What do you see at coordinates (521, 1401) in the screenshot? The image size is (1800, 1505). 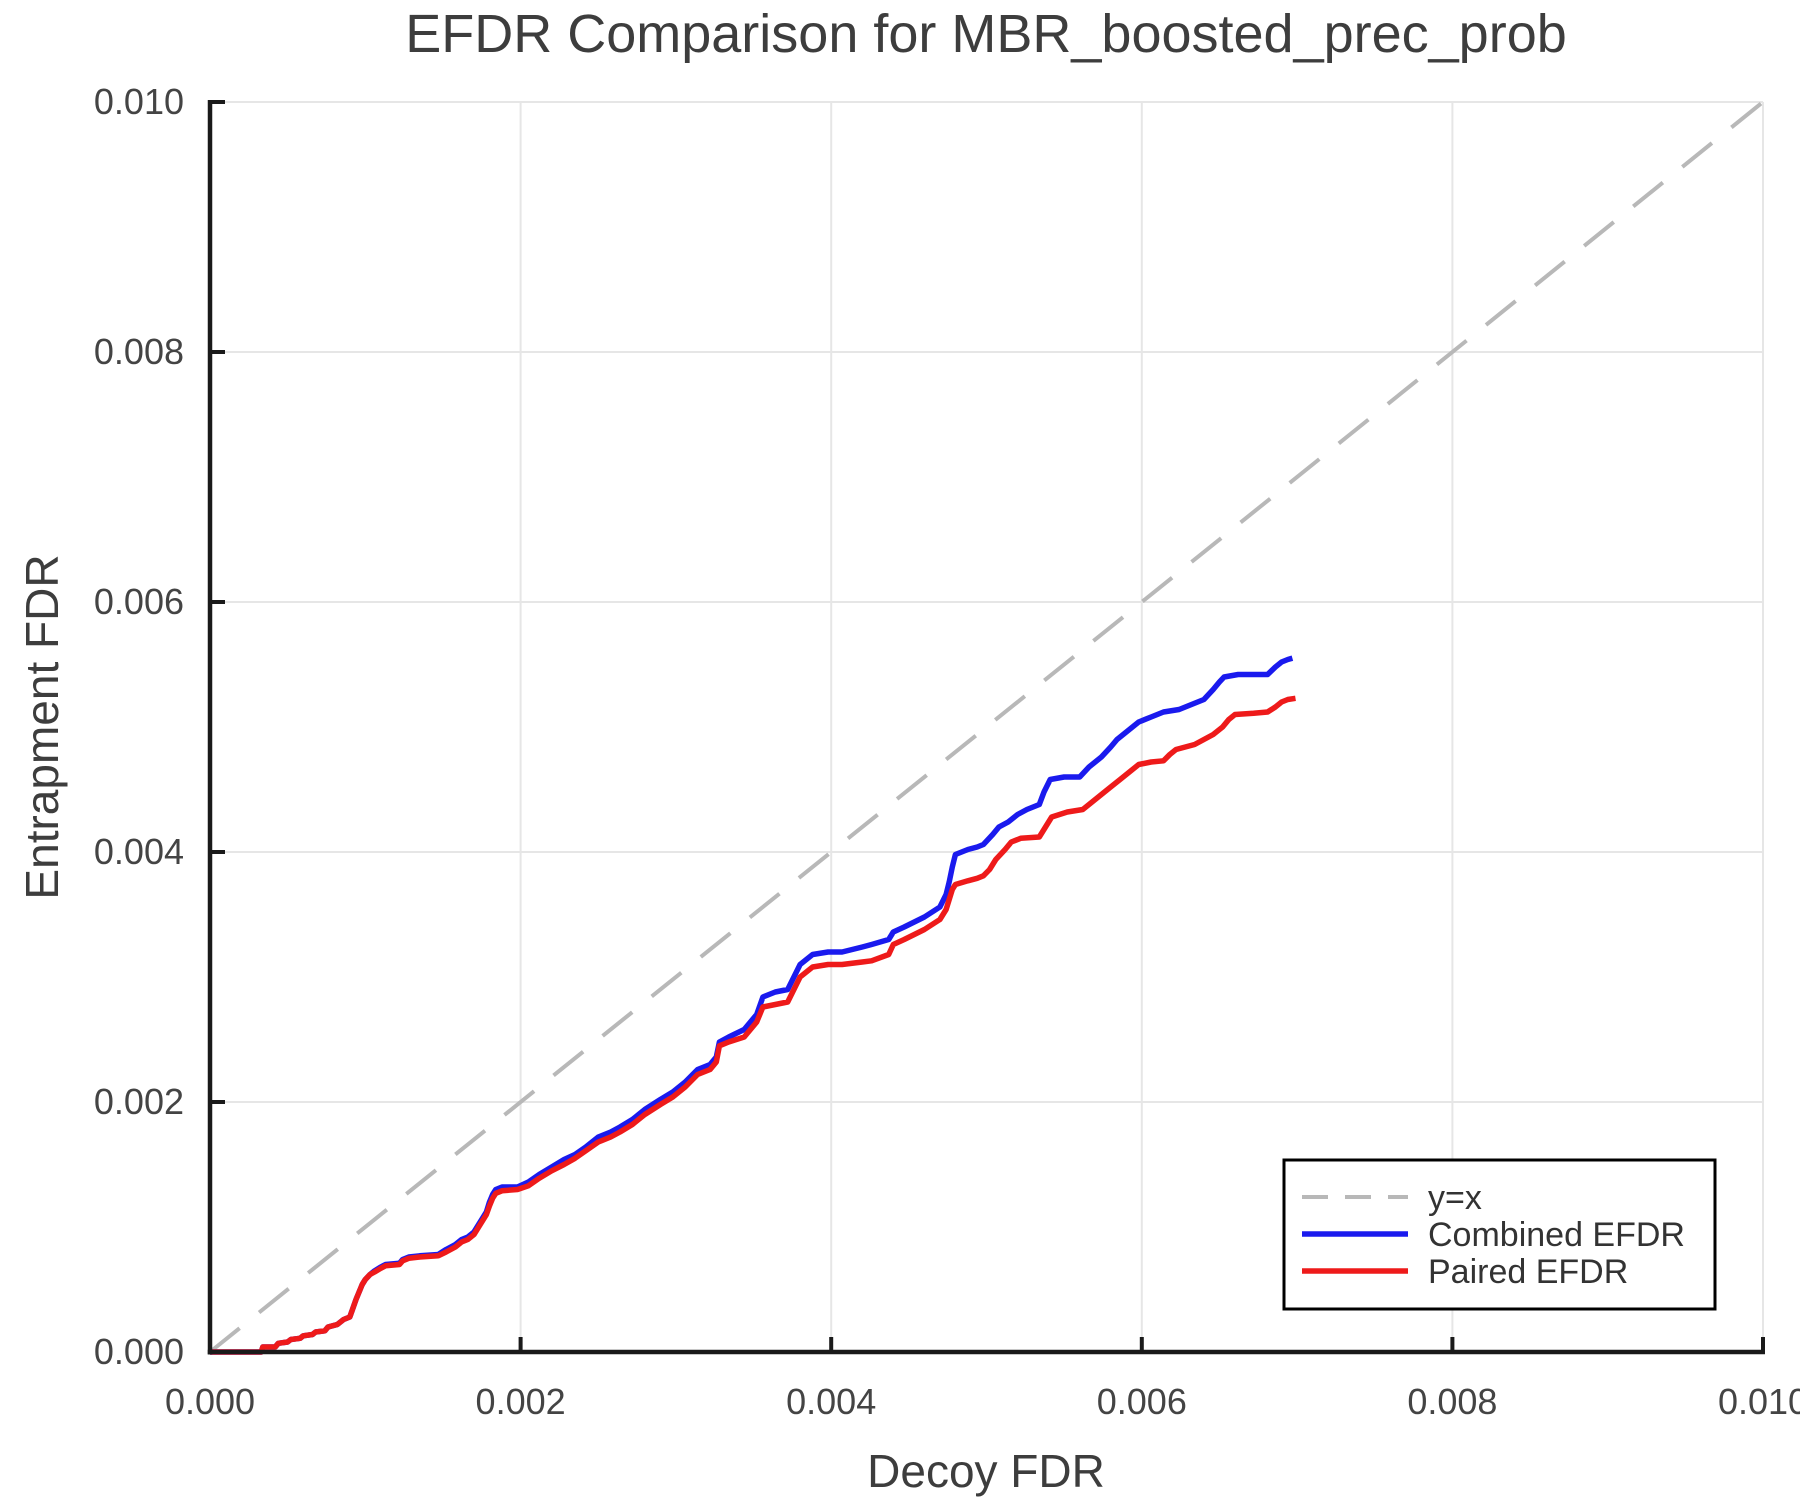 I see `x-tick-label: 0.002` at bounding box center [521, 1401].